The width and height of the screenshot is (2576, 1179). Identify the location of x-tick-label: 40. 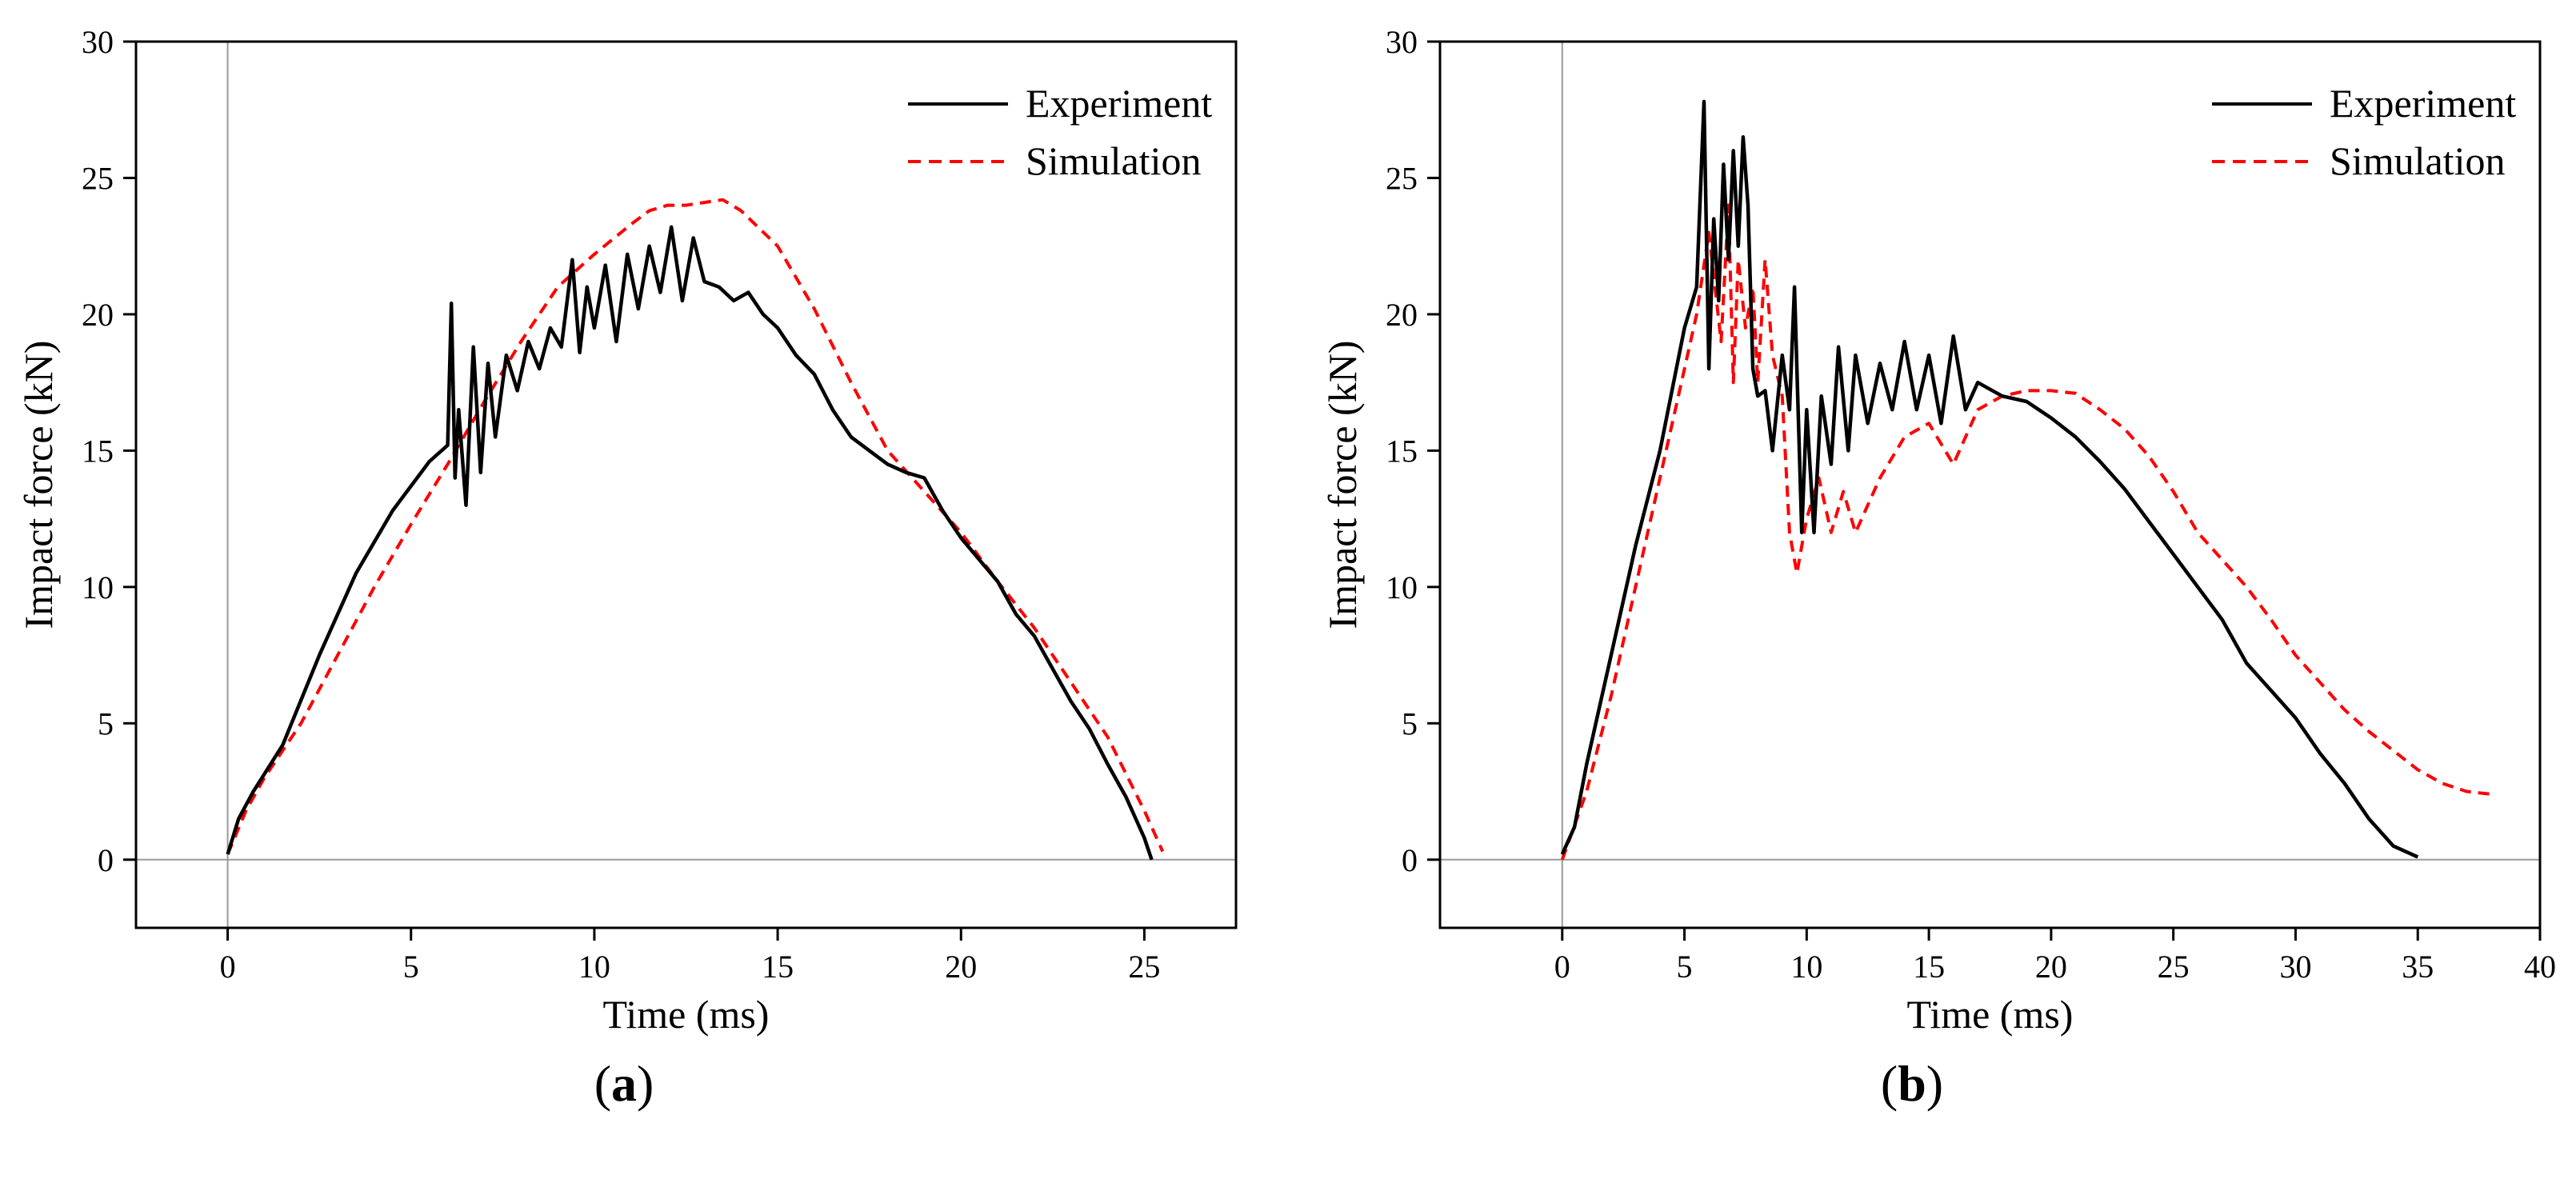
(2540, 967).